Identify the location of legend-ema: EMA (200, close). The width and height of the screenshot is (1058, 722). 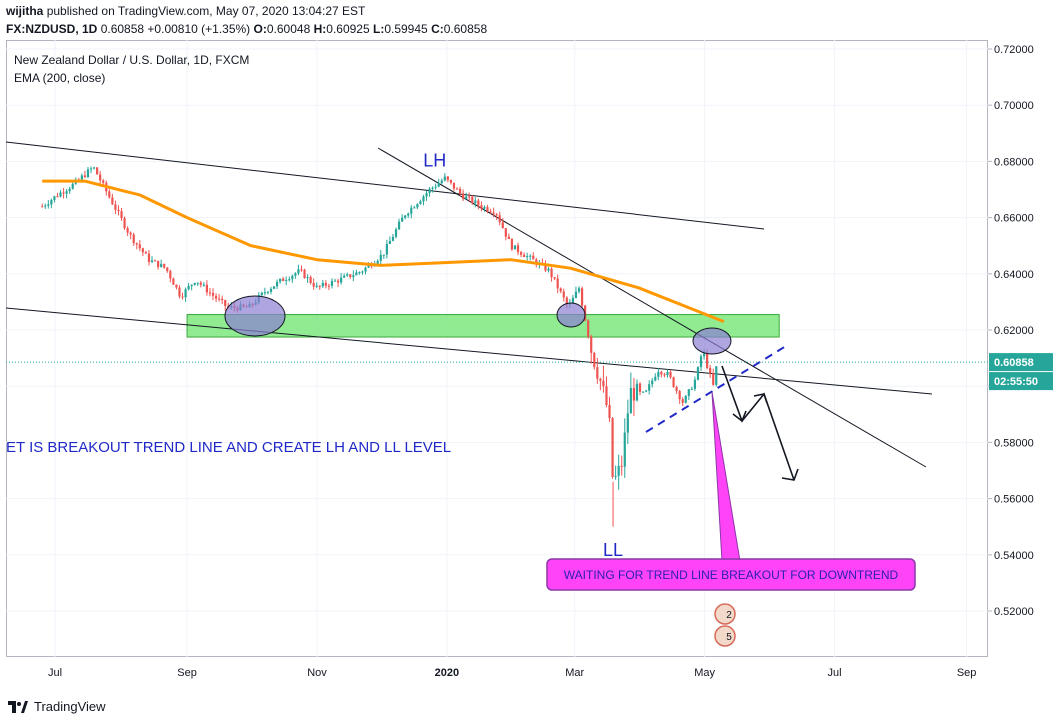
(60, 78).